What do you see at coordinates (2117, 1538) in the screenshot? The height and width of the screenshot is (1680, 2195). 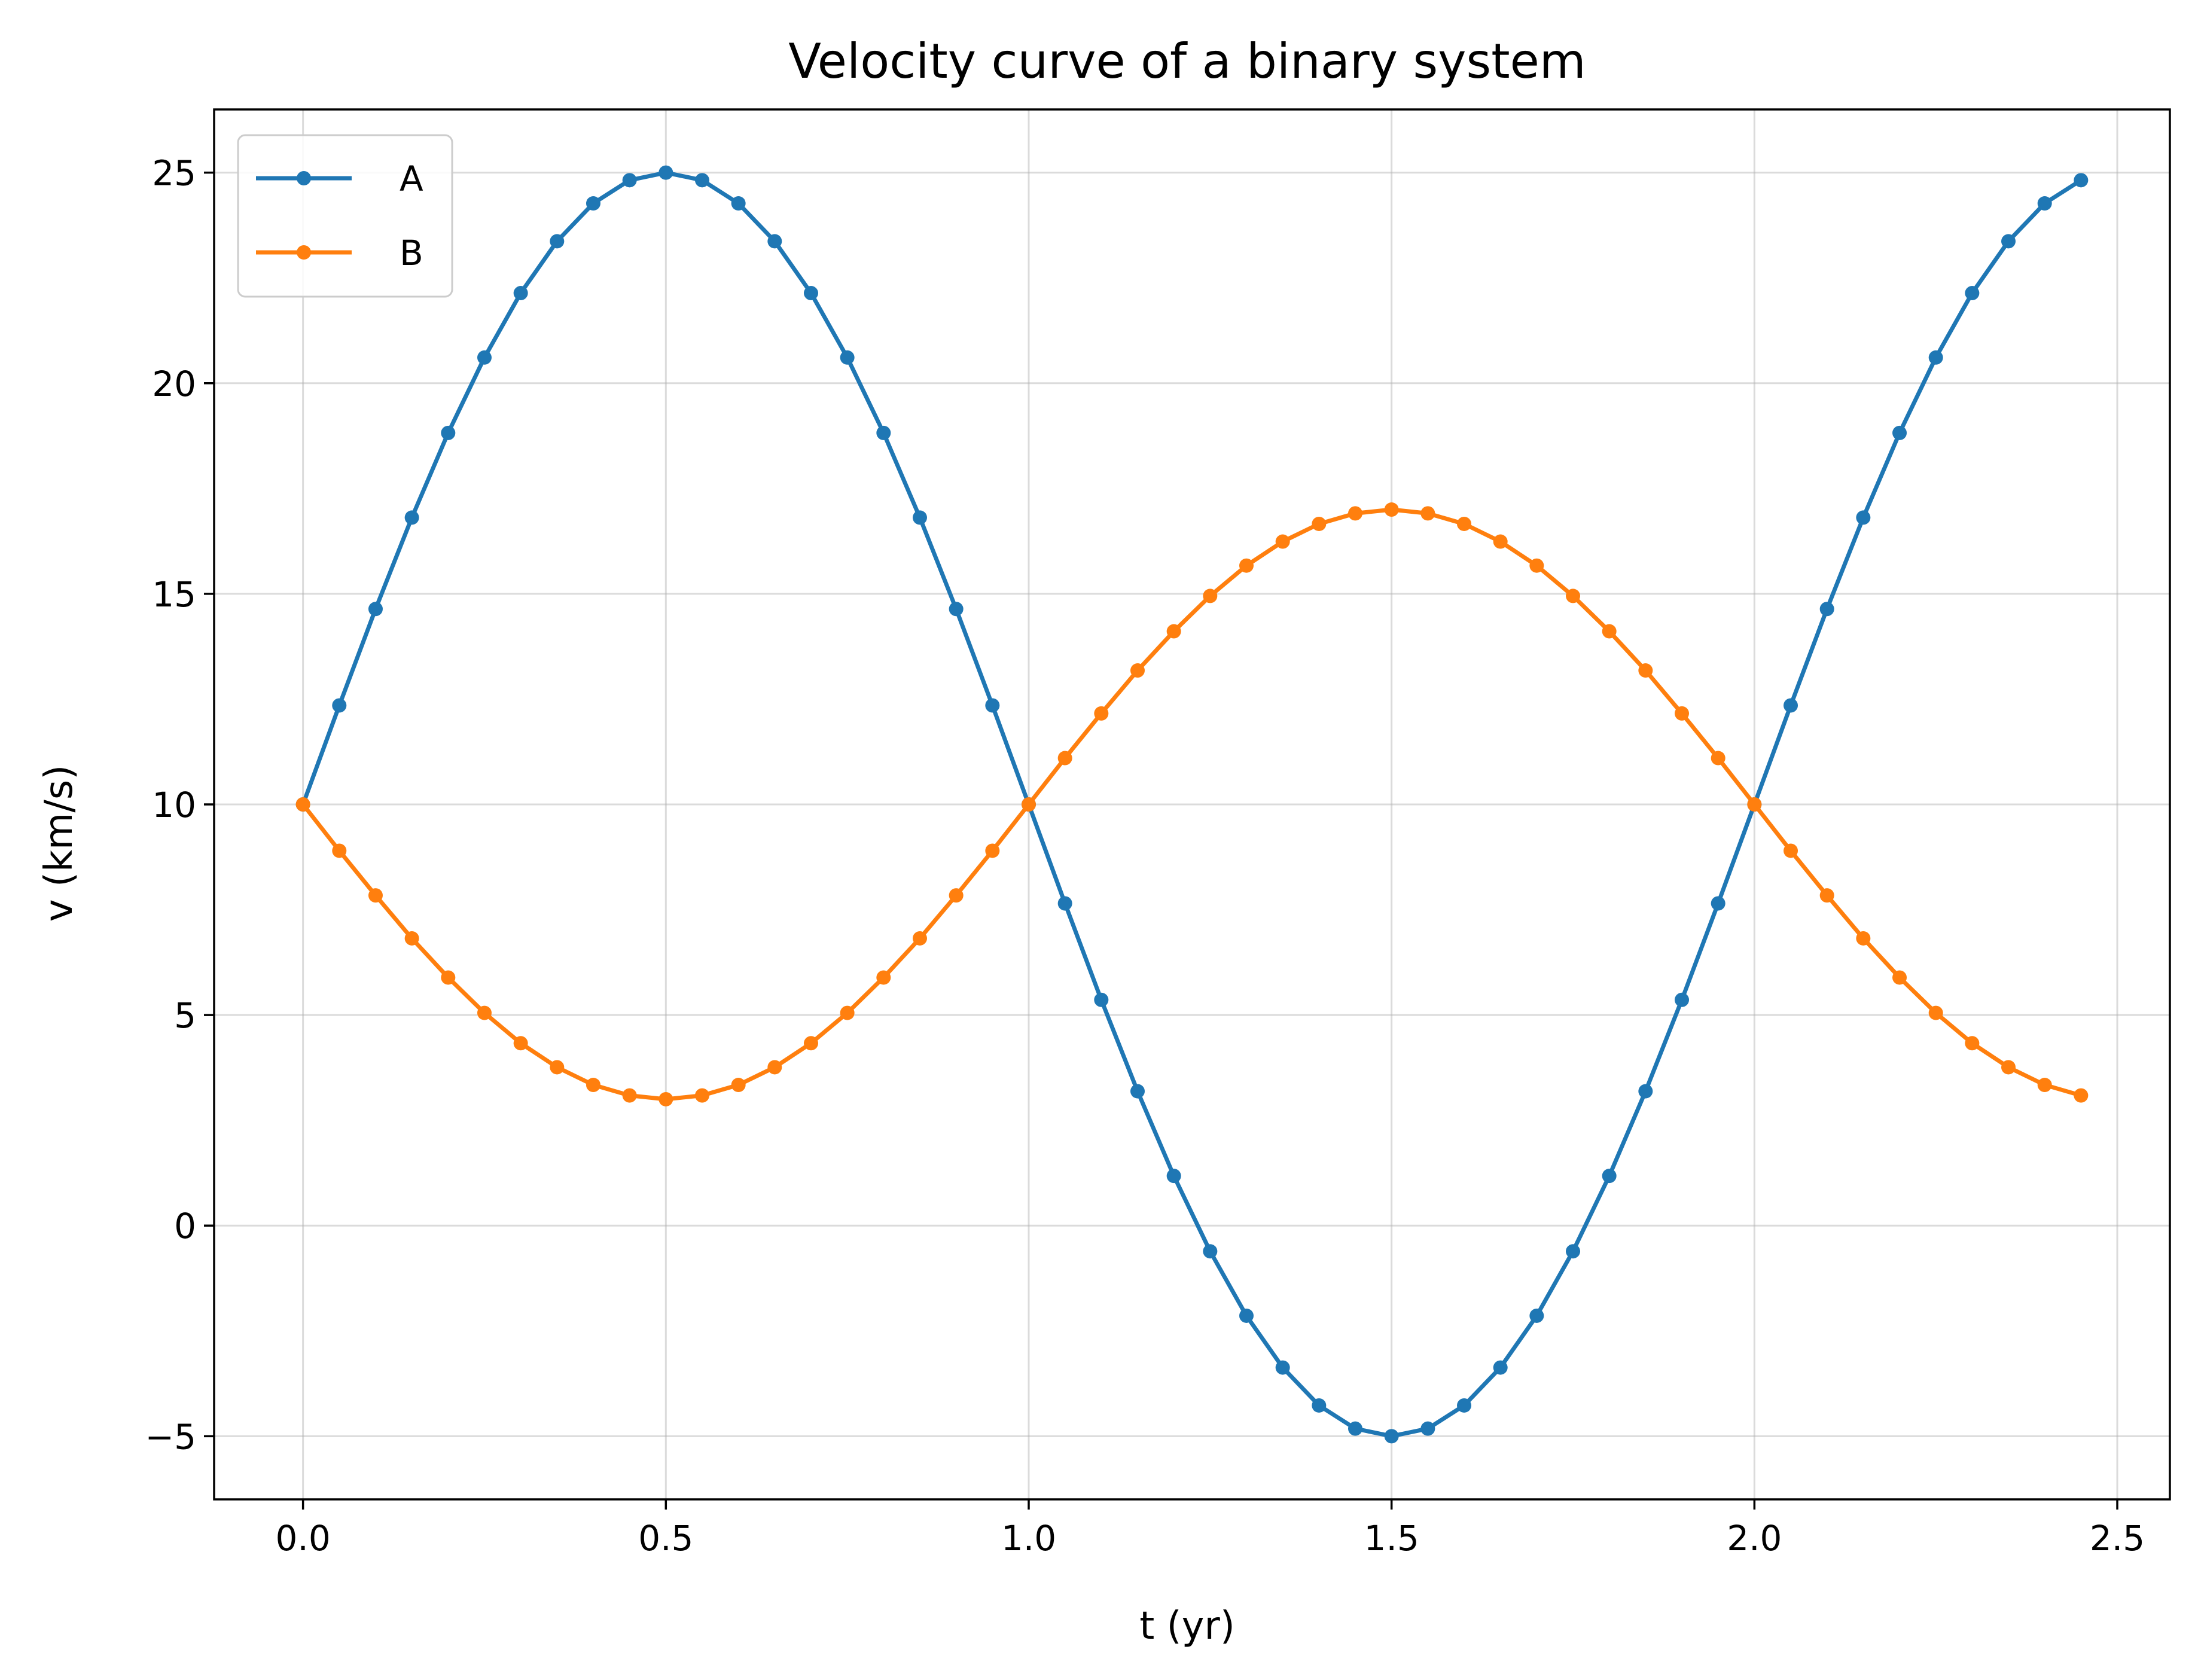 I see `x-tick-label: 2.5` at bounding box center [2117, 1538].